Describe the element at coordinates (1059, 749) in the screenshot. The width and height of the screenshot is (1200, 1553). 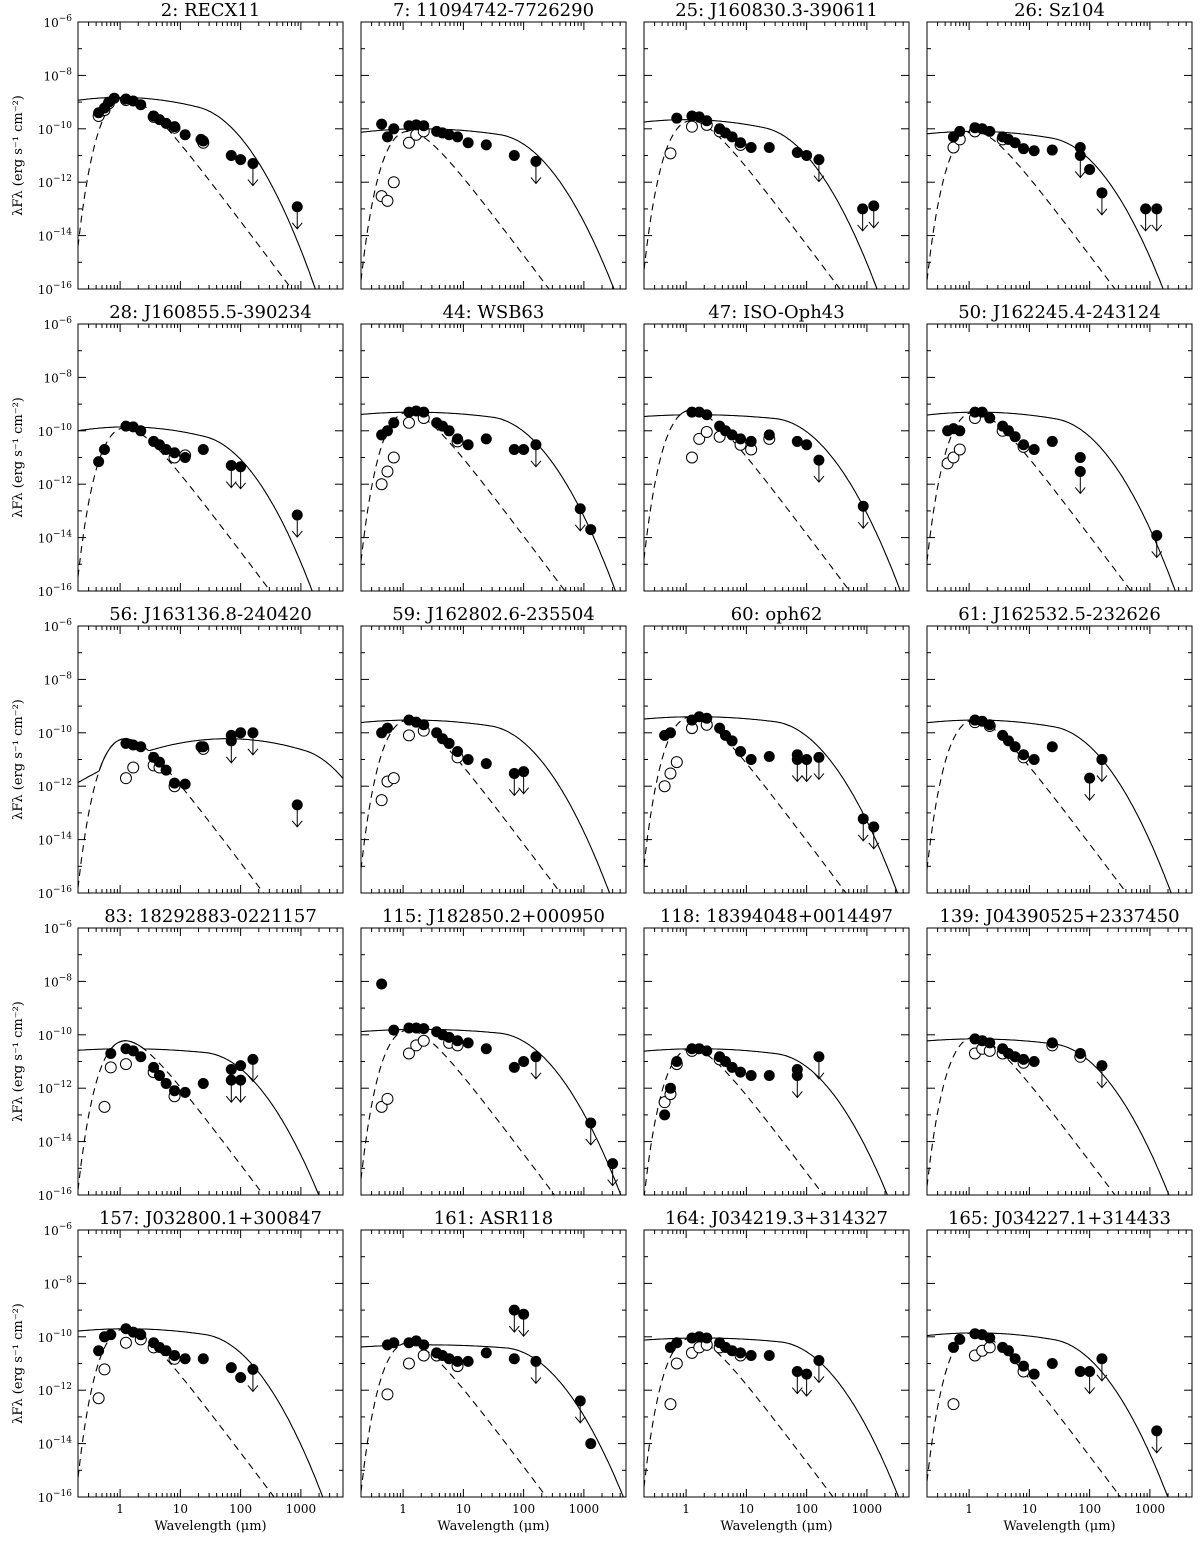
I see `sed-panel: 61: J162532.5-232626` at that location.